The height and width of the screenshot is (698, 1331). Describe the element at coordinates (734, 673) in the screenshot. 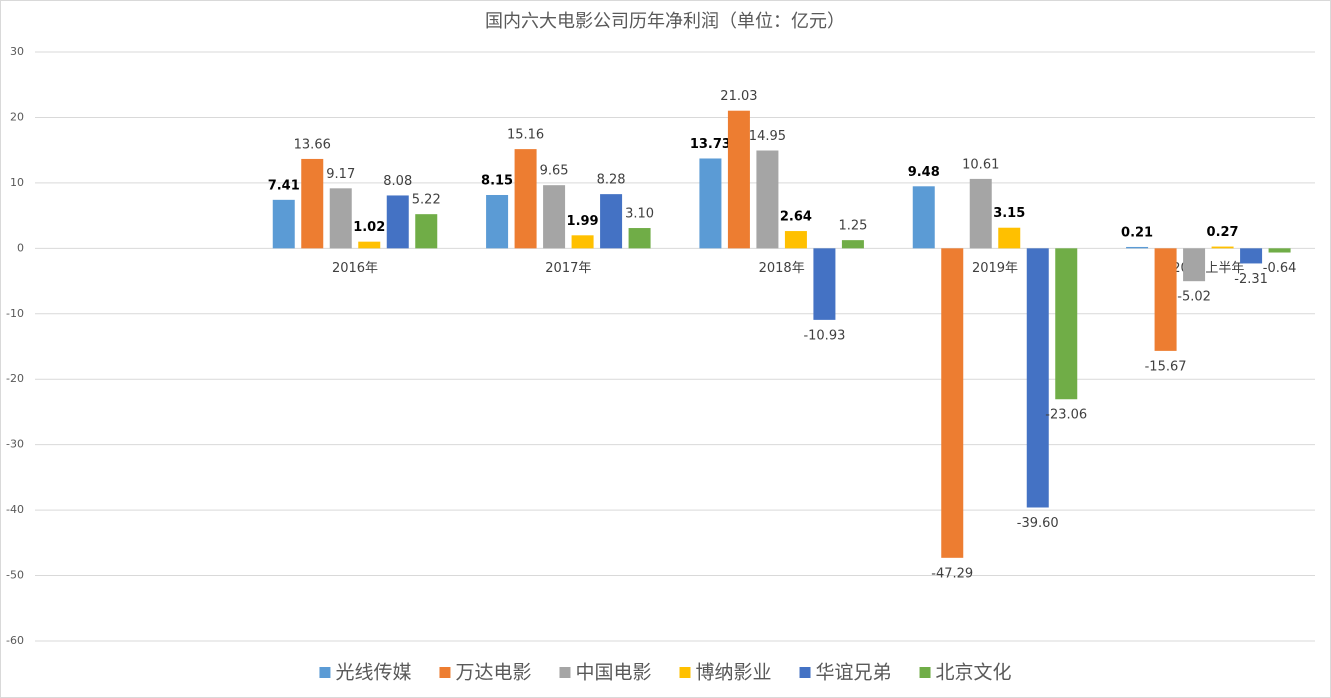

I see `legend-label: 博纳影业` at that location.